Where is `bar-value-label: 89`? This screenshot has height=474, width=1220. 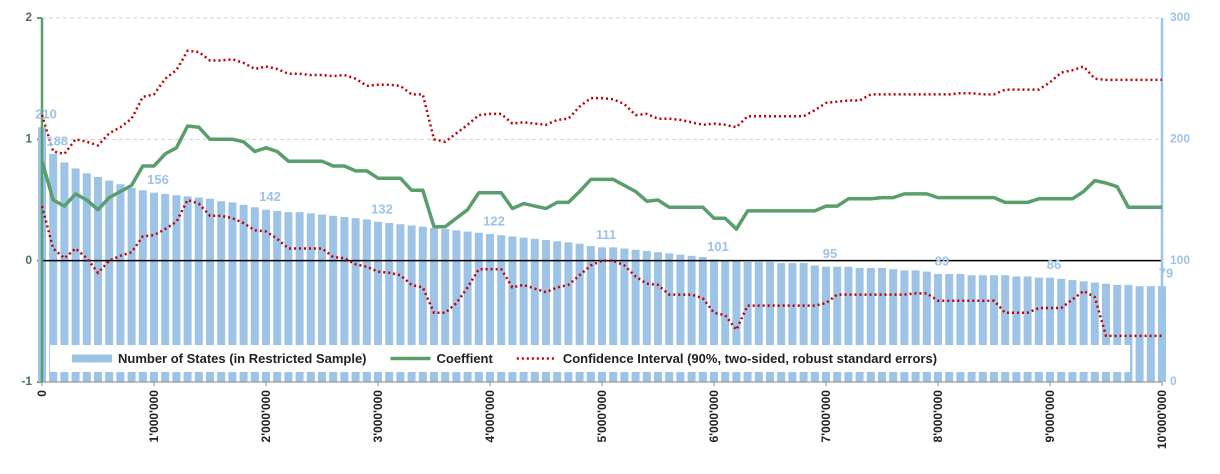 bar-value-label: 89 is located at coordinates (942, 260).